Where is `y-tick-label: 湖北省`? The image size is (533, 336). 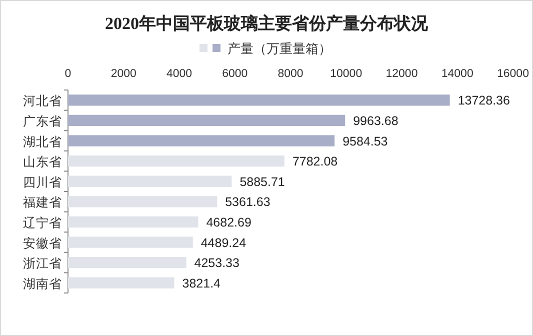
y-tick-label: 湖北省 is located at coordinates (42, 141).